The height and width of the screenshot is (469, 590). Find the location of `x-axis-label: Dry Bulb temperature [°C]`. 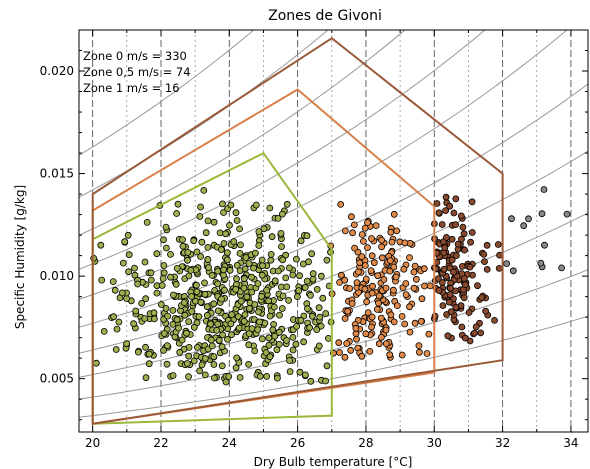

x-axis-label: Dry Bulb temperature [°C] is located at coordinates (333, 462).